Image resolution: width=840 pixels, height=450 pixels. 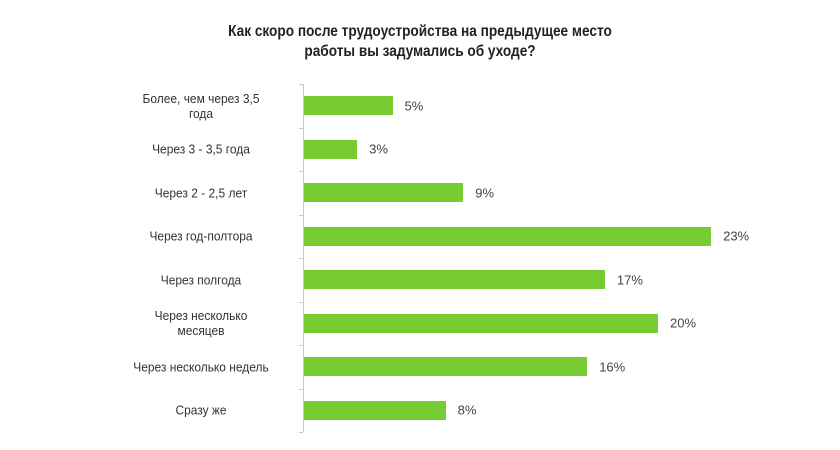 I want to click on category-label-line: Через несколько, so click(x=201, y=316).